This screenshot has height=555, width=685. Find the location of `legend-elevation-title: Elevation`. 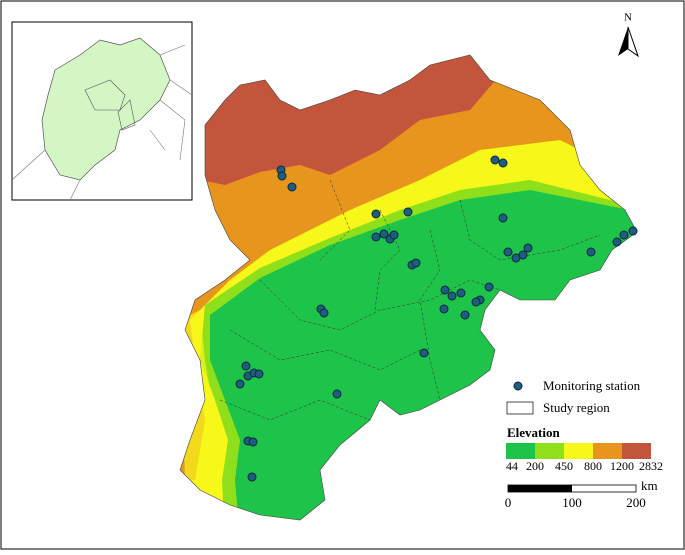

legend-elevation-title: Elevation is located at coordinates (533, 432).